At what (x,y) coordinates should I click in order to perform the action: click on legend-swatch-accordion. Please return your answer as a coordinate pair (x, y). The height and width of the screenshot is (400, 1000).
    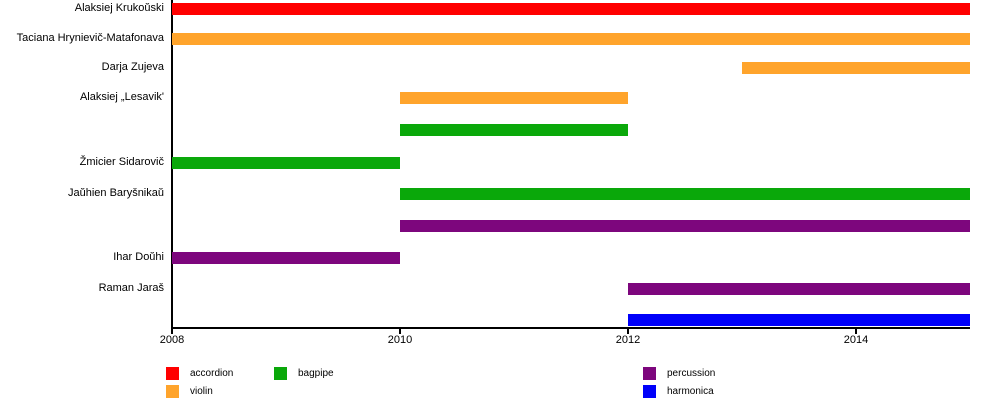
    Looking at the image, I should click on (172, 373).